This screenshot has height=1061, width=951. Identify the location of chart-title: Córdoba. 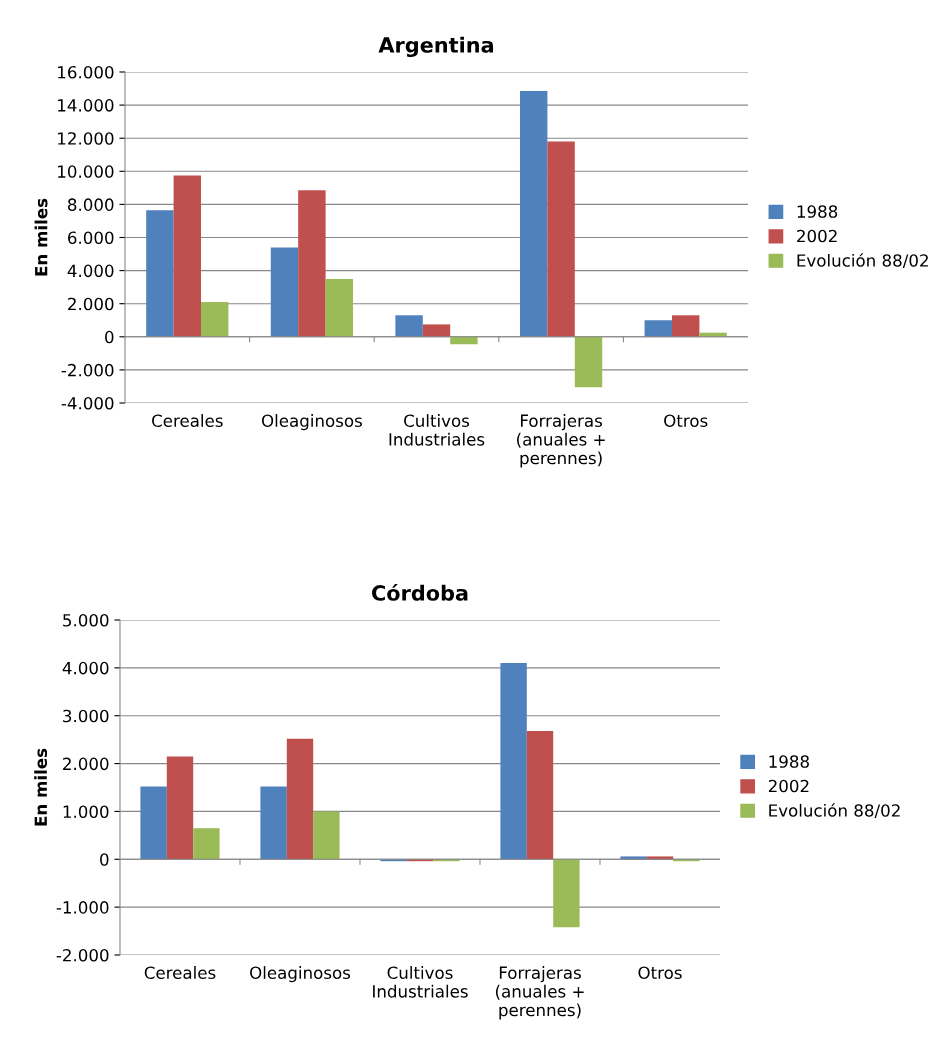
(420, 592).